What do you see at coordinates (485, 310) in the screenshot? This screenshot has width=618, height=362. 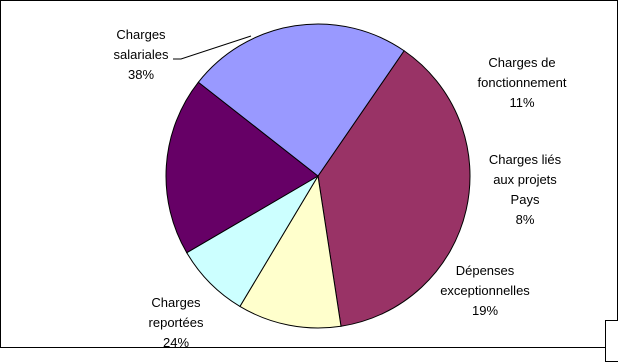 I see `slice-percent-label: 19%` at bounding box center [485, 310].